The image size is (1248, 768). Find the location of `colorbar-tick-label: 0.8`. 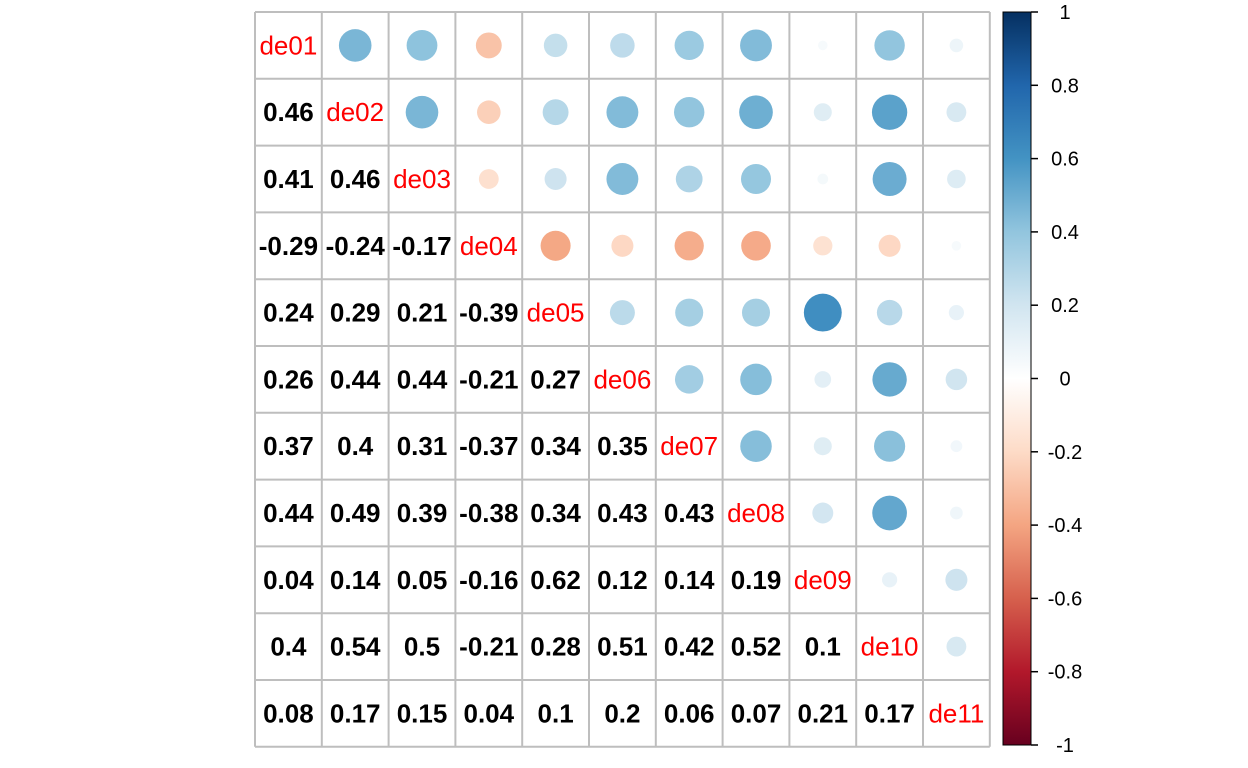

colorbar-tick-label: 0.8 is located at coordinates (1065, 86).